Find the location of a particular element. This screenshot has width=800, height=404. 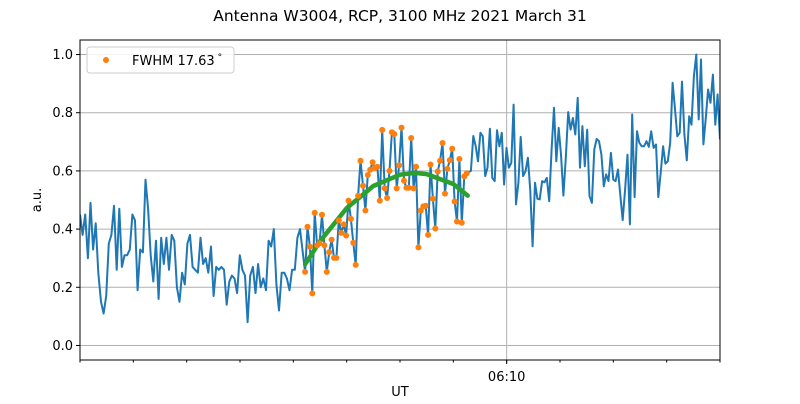

legend: FWHM 17.63 ° is located at coordinates (160, 60).